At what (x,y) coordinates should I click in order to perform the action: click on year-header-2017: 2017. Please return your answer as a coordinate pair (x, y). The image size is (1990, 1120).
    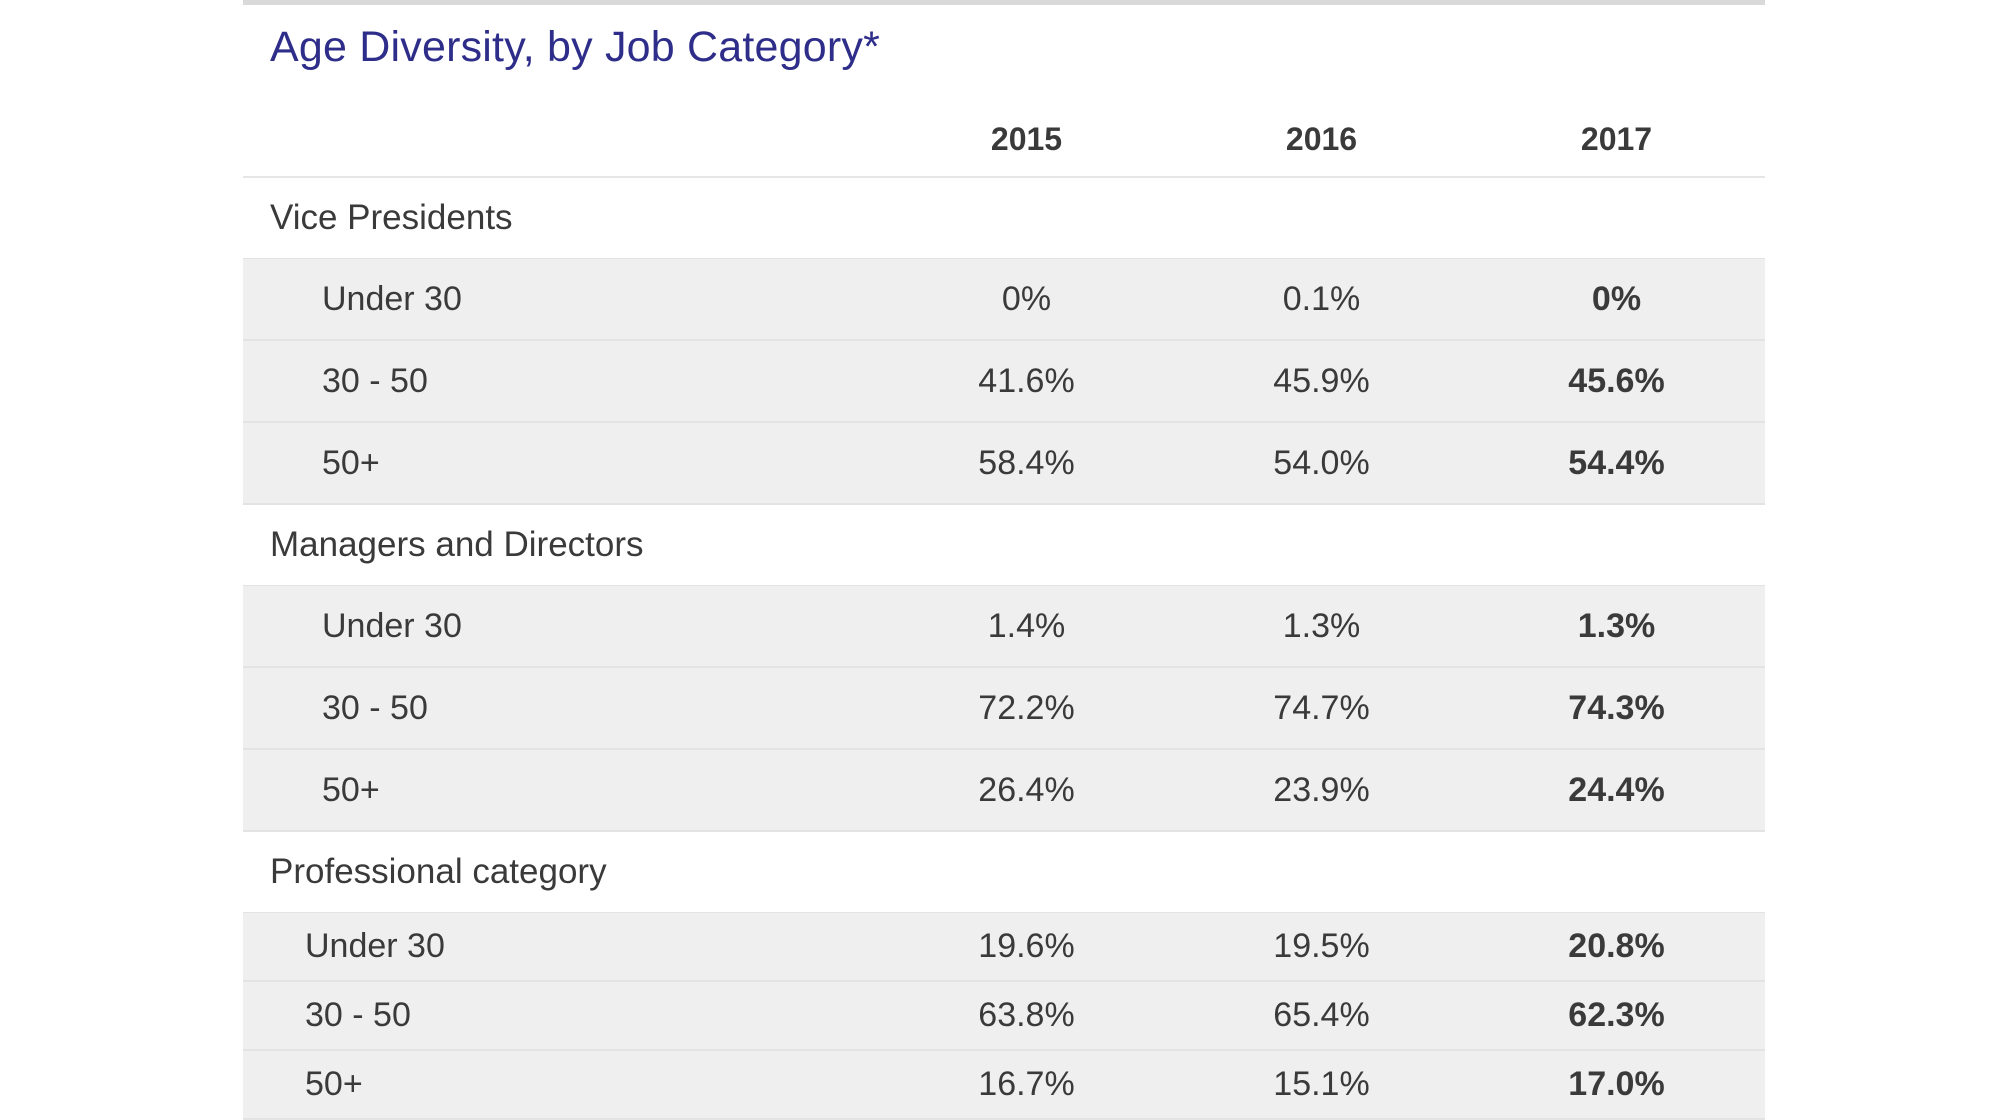
    Looking at the image, I should click on (1616, 138).